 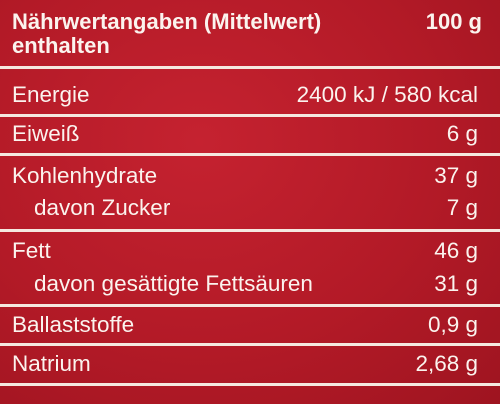 I want to click on row-label: Eiweiß, so click(x=46, y=133).